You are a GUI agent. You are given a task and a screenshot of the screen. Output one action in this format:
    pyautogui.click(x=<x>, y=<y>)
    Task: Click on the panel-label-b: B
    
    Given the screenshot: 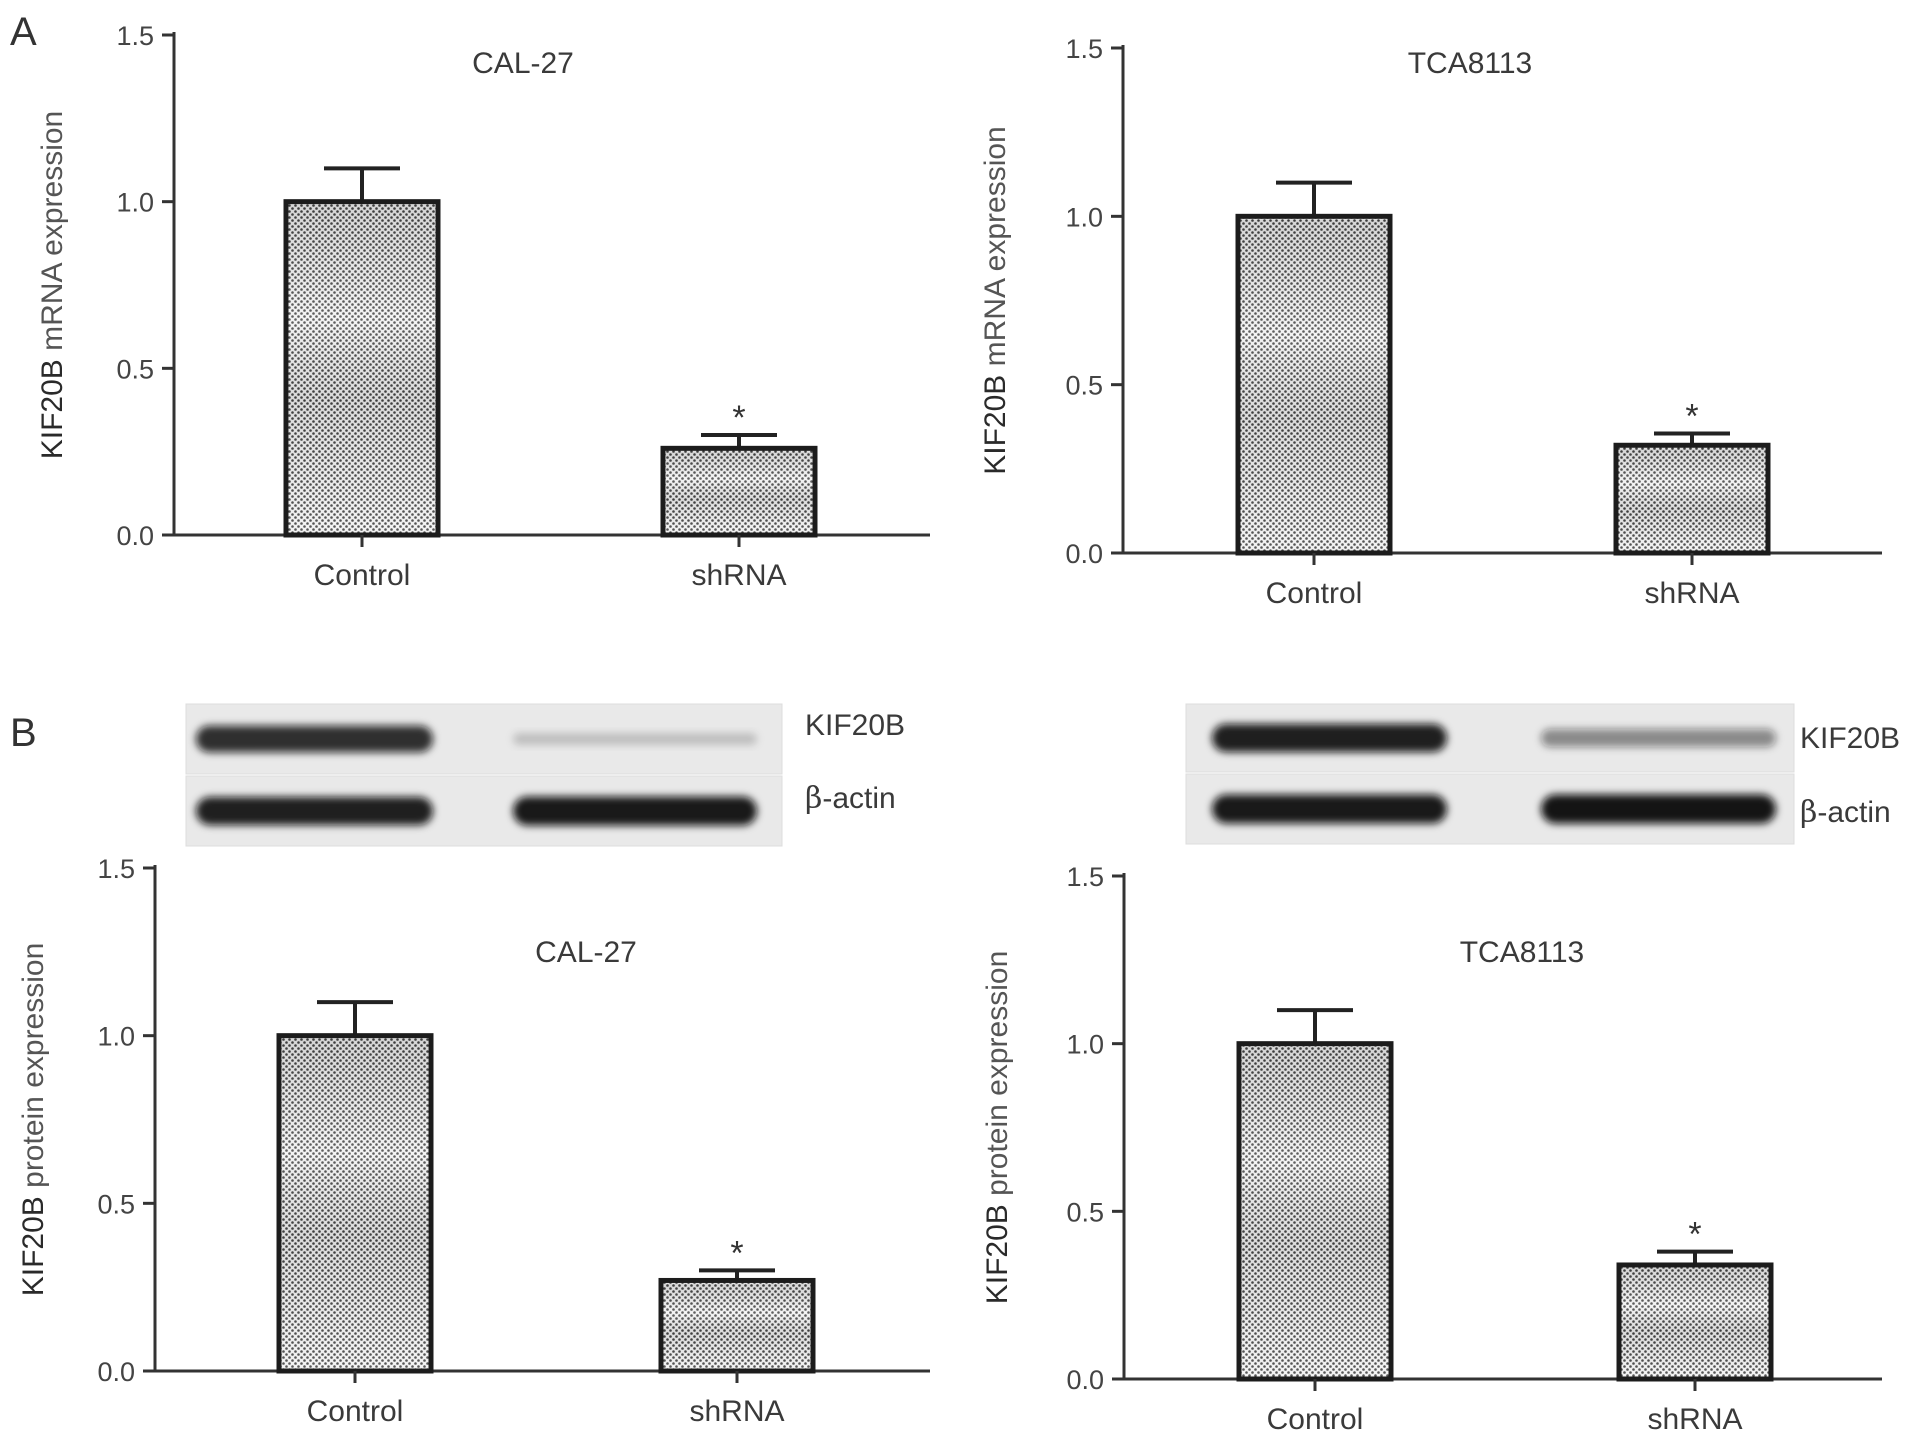 What is the action you would take?
    pyautogui.click(x=23, y=733)
    